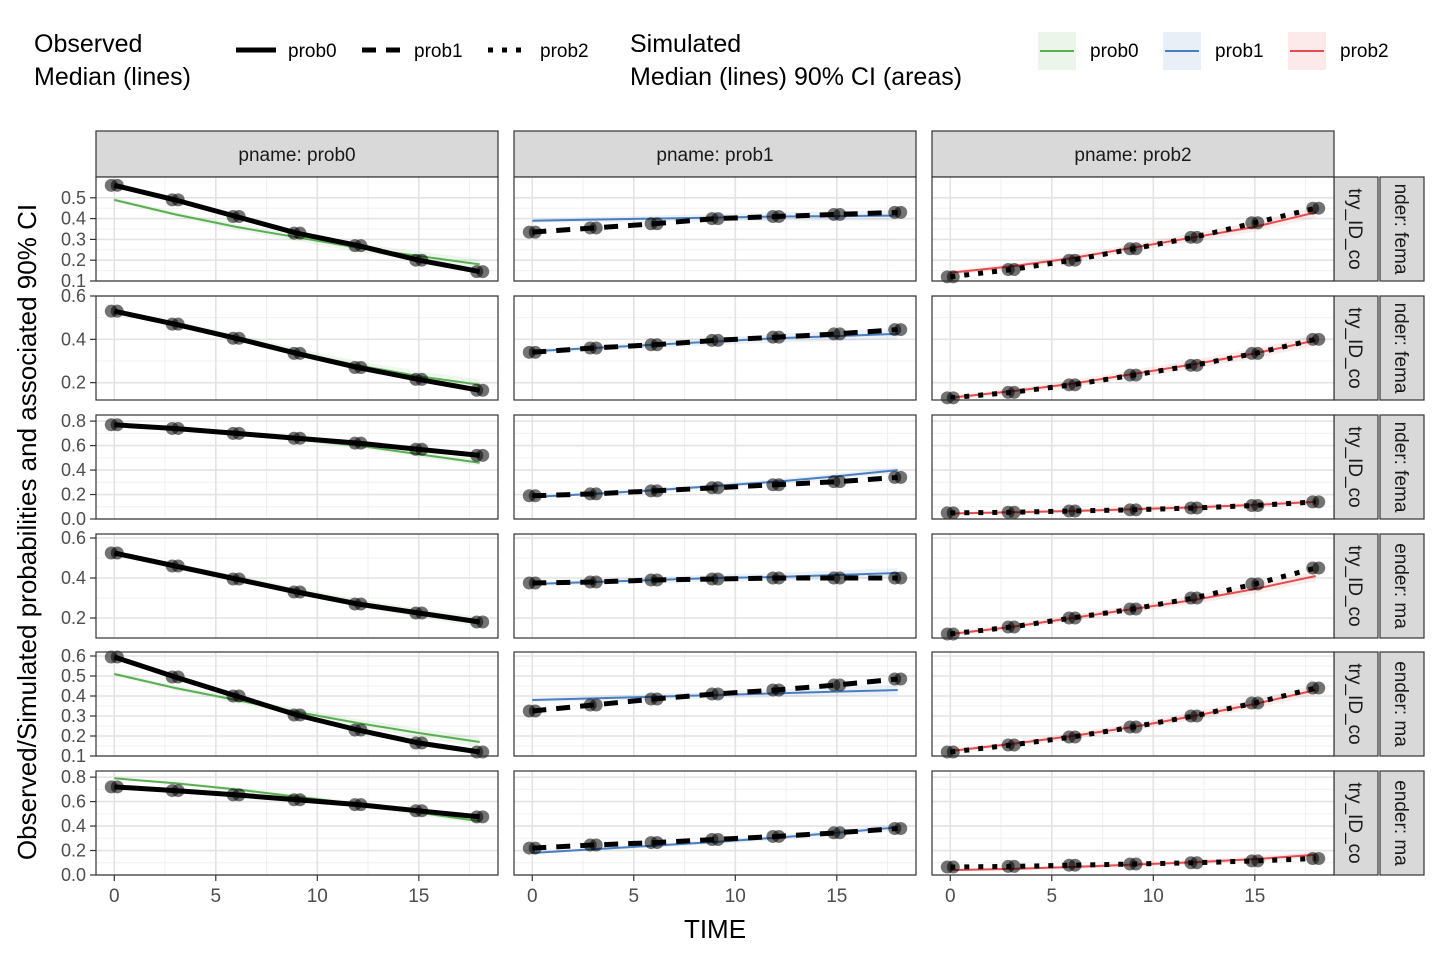  I want to click on panel-r6-c3, so click(1133, 823).